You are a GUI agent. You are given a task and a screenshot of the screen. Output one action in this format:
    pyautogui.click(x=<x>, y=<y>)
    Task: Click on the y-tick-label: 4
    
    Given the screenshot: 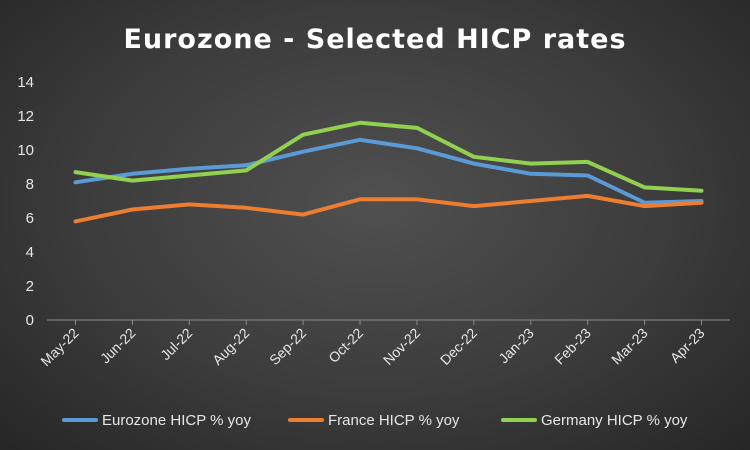 What is the action you would take?
    pyautogui.click(x=30, y=252)
    